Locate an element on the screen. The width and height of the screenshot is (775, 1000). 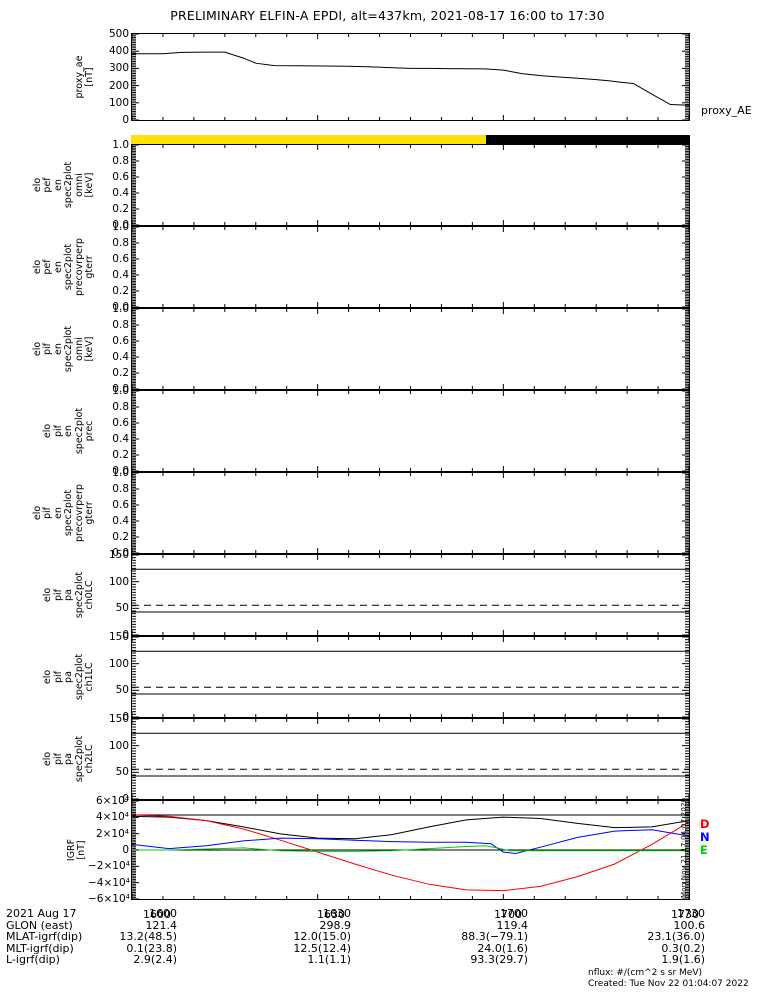
created-note: Created: Tue Nov 22 01:04:07 2022 is located at coordinates (668, 984).